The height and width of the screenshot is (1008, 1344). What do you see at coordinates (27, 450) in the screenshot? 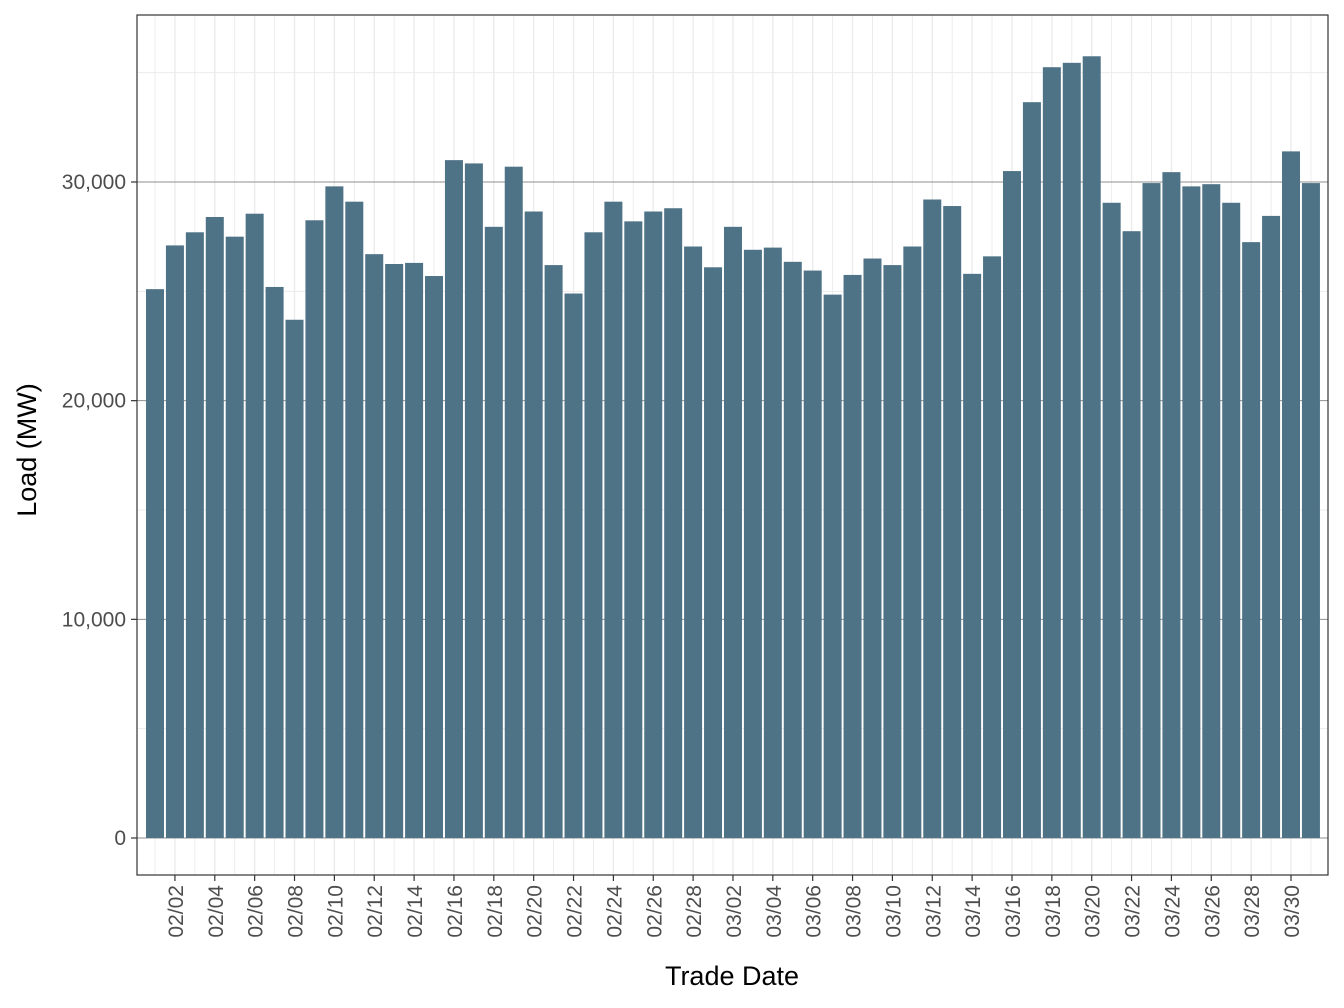
I see `y-axis-title: Load (MW)` at bounding box center [27, 450].